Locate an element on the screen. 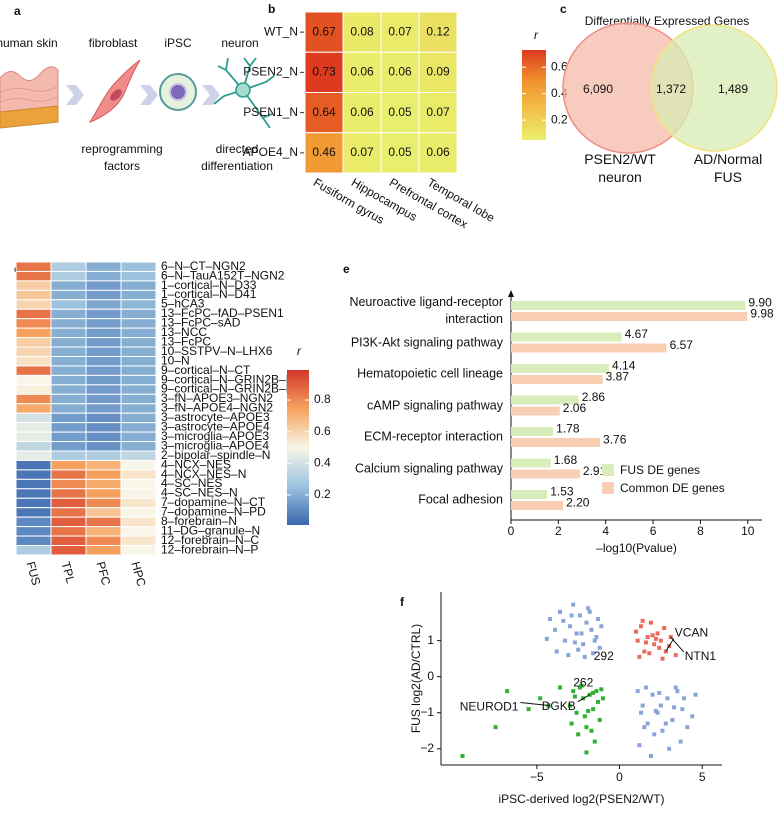 This screenshot has width=778, height=821. bar-value-label: 4.67 is located at coordinates (637, 334).